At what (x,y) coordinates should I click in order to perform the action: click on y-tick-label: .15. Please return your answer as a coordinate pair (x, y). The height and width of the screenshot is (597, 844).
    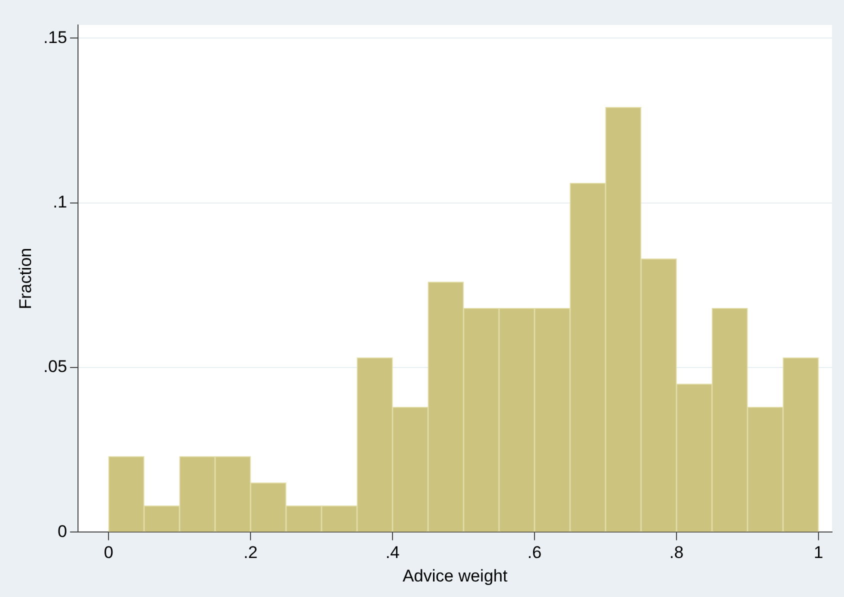
    Looking at the image, I should click on (55, 37).